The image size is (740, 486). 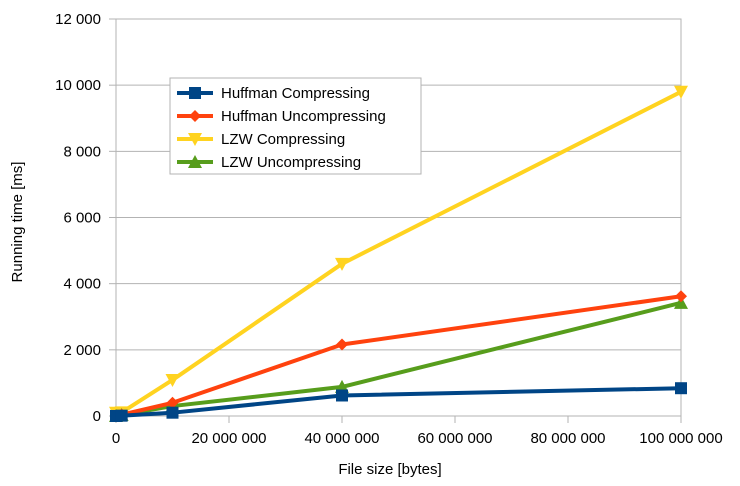 I want to click on legend-entry: LZW Compressing, so click(x=261, y=139).